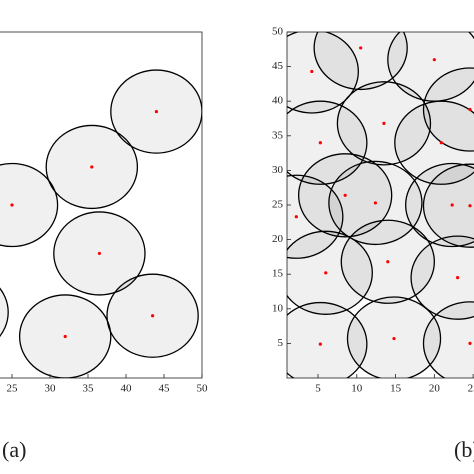 Image resolution: width=474 pixels, height=474 pixels. What do you see at coordinates (278, 170) in the screenshot?
I see `y-tick-label: 30` at bounding box center [278, 170].